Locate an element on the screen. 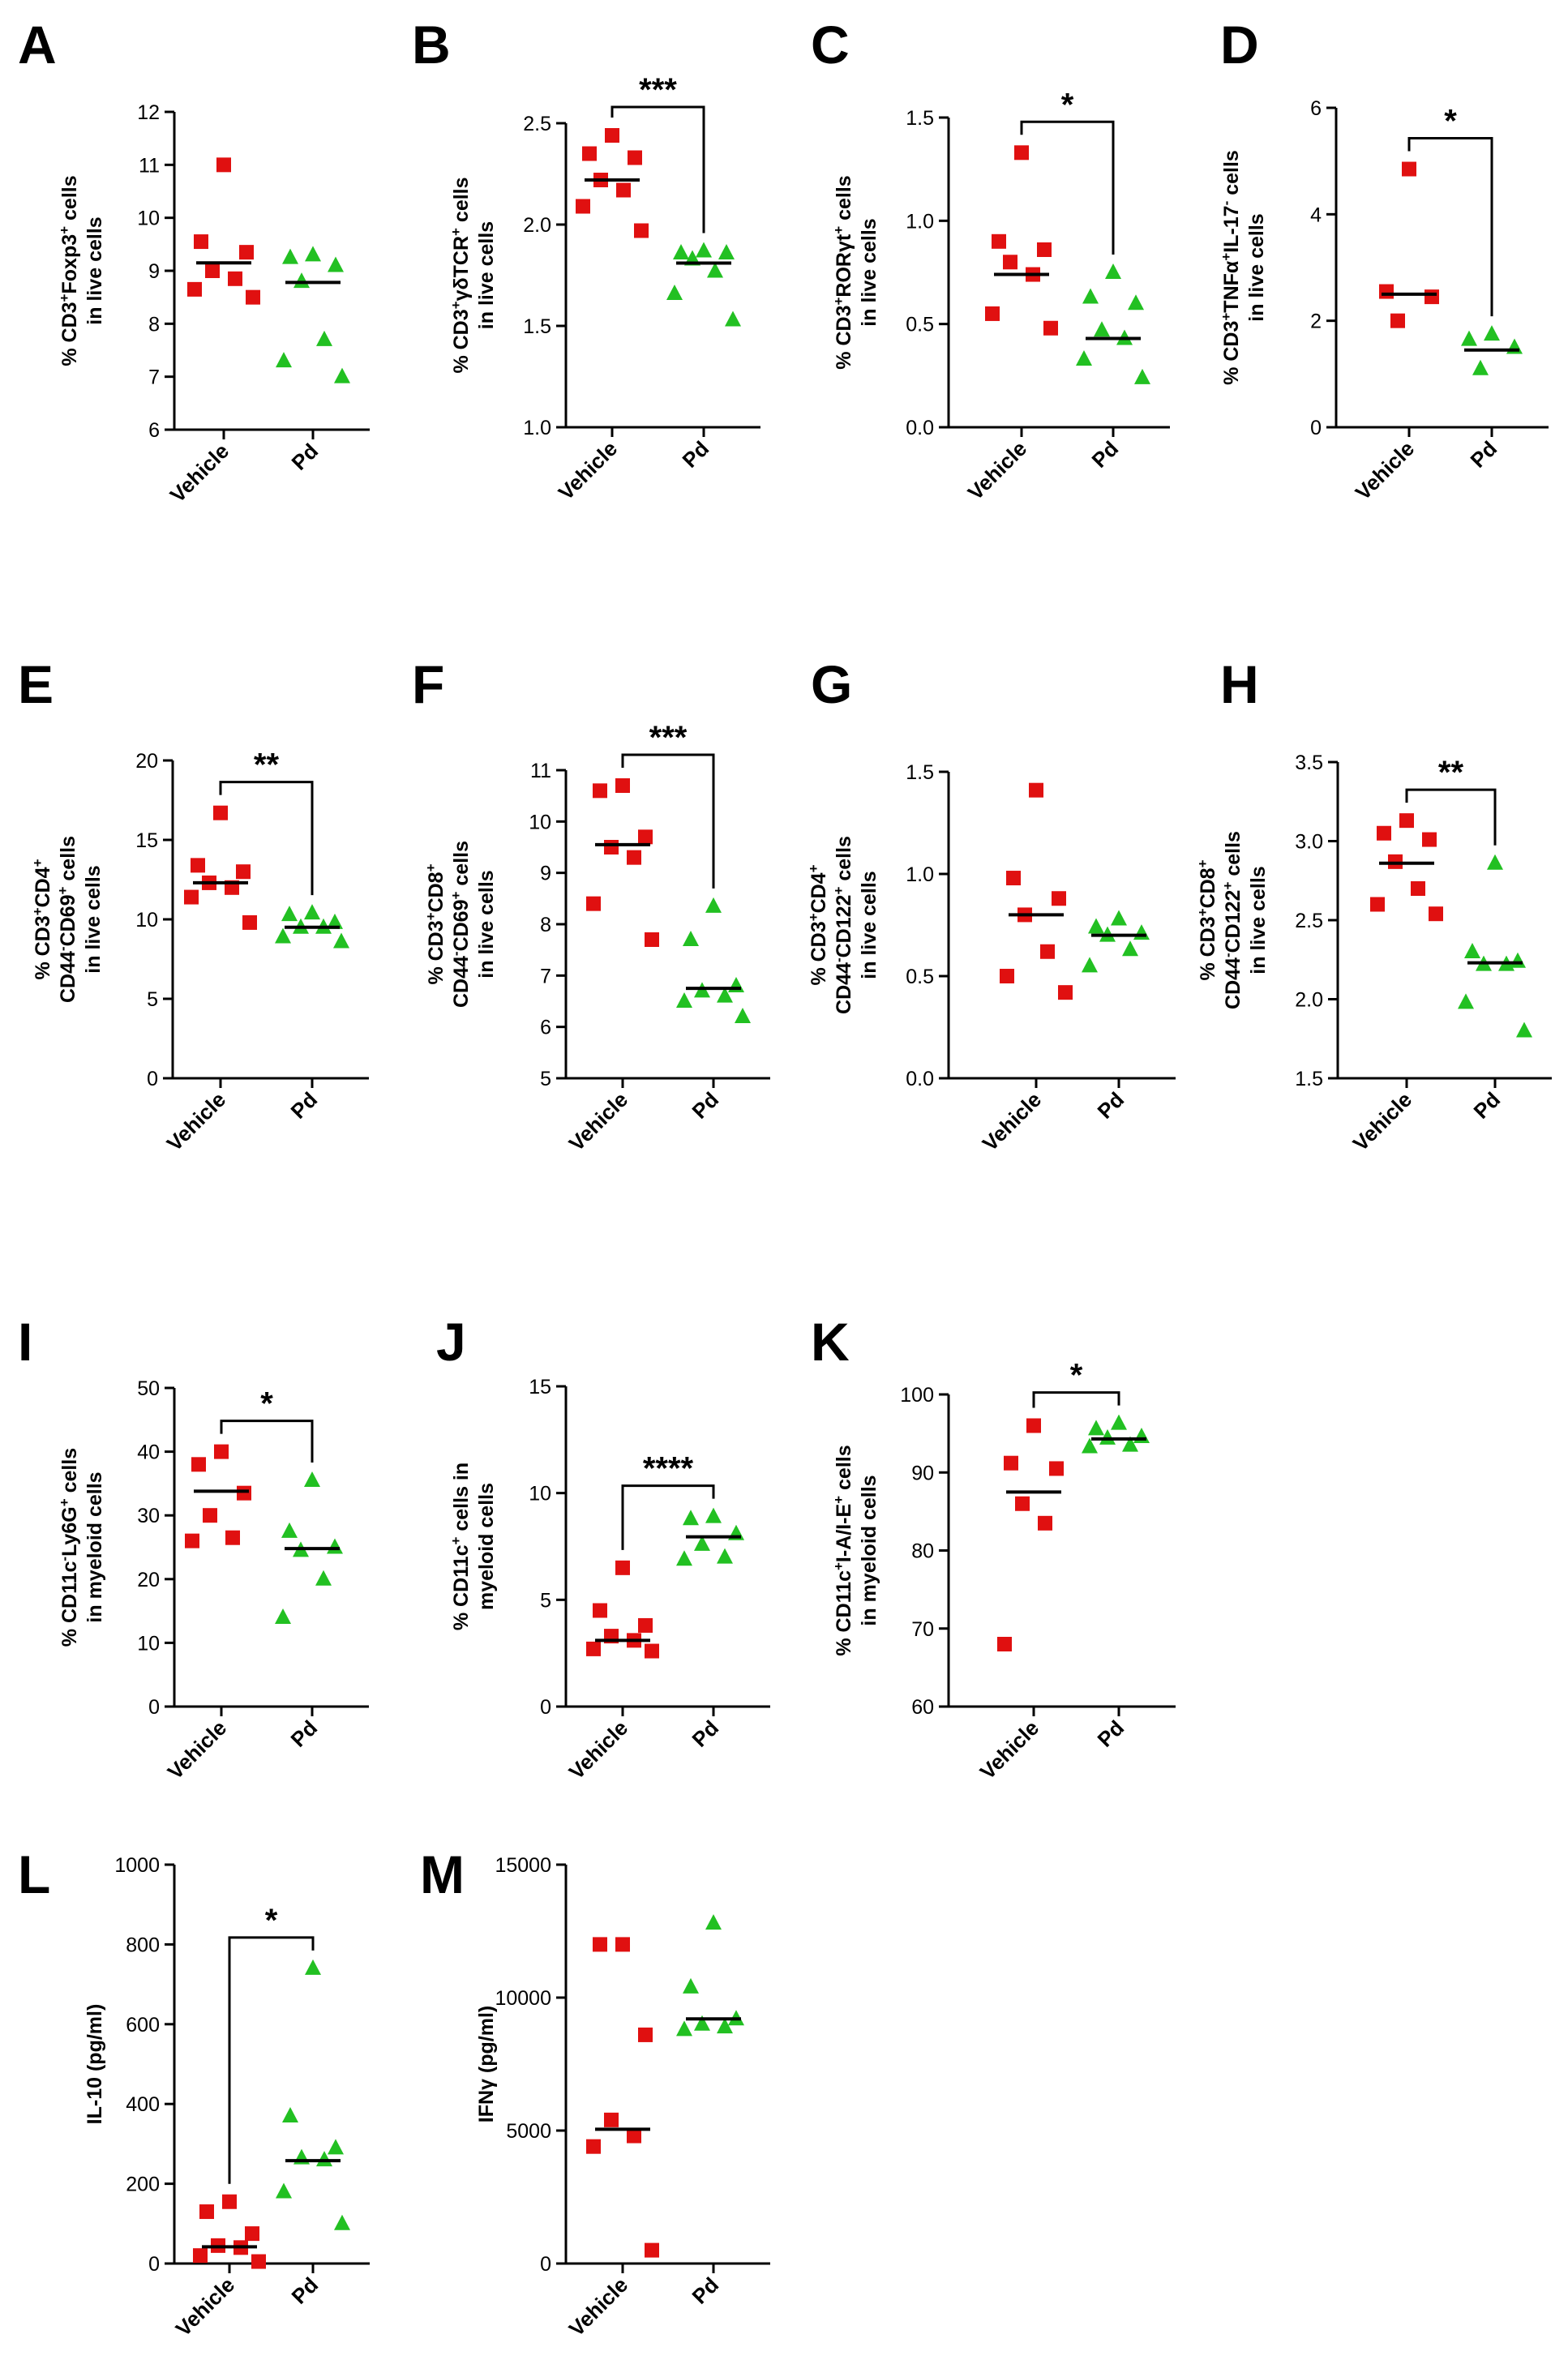 The height and width of the screenshot is (2360, 1568). y-tick-label: 0.5 is located at coordinates (920, 977).